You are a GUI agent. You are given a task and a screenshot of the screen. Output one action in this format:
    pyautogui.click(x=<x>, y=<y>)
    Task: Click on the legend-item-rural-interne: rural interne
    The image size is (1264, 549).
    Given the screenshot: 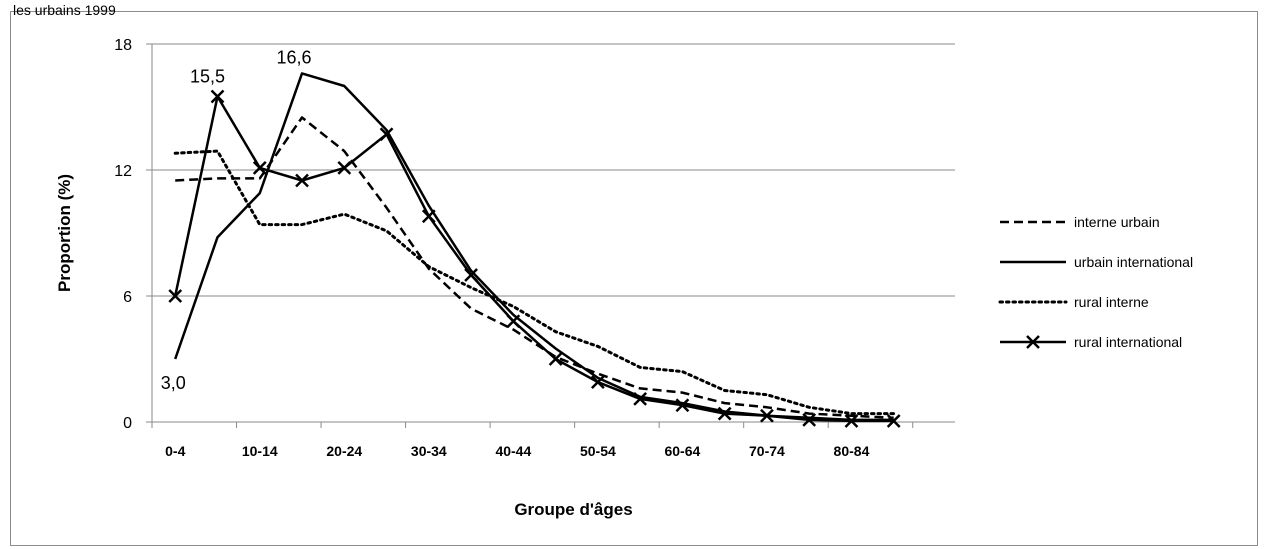 What is the action you would take?
    pyautogui.click(x=1073, y=302)
    